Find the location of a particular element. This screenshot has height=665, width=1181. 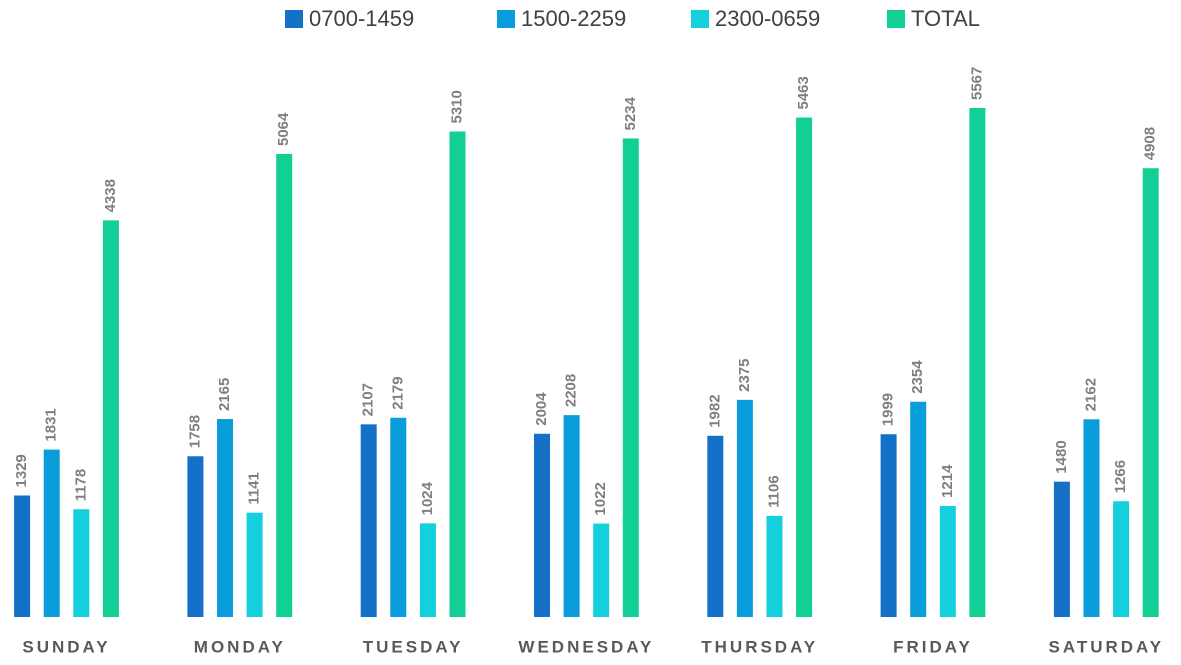

data-label: 5463 is located at coordinates (803, 92).